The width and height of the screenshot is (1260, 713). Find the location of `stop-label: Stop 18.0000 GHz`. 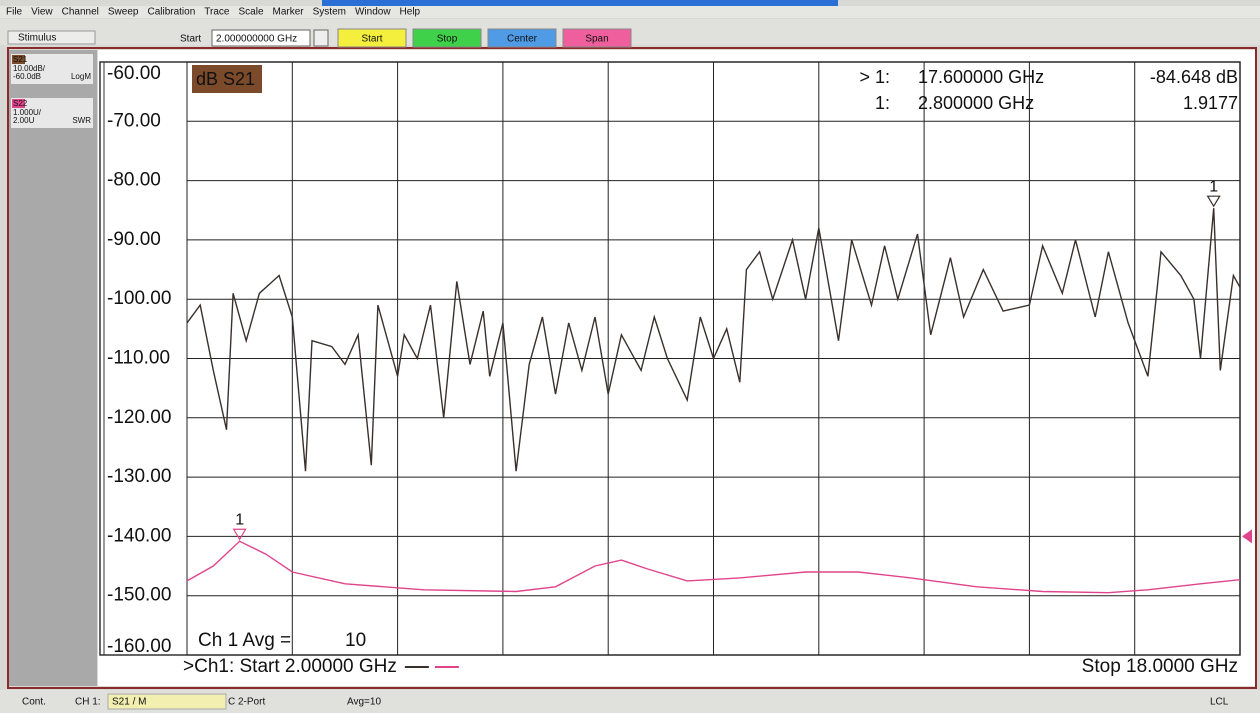

stop-label: Stop 18.0000 GHz is located at coordinates (1160, 666).